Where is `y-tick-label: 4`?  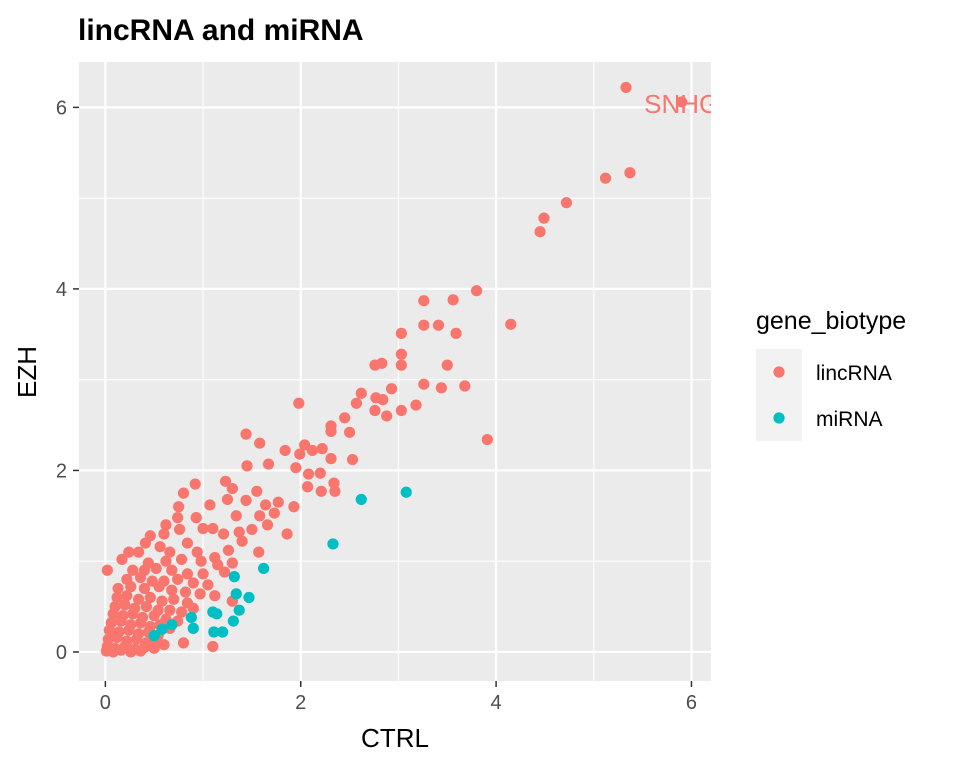 y-tick-label: 4 is located at coordinates (61, 290).